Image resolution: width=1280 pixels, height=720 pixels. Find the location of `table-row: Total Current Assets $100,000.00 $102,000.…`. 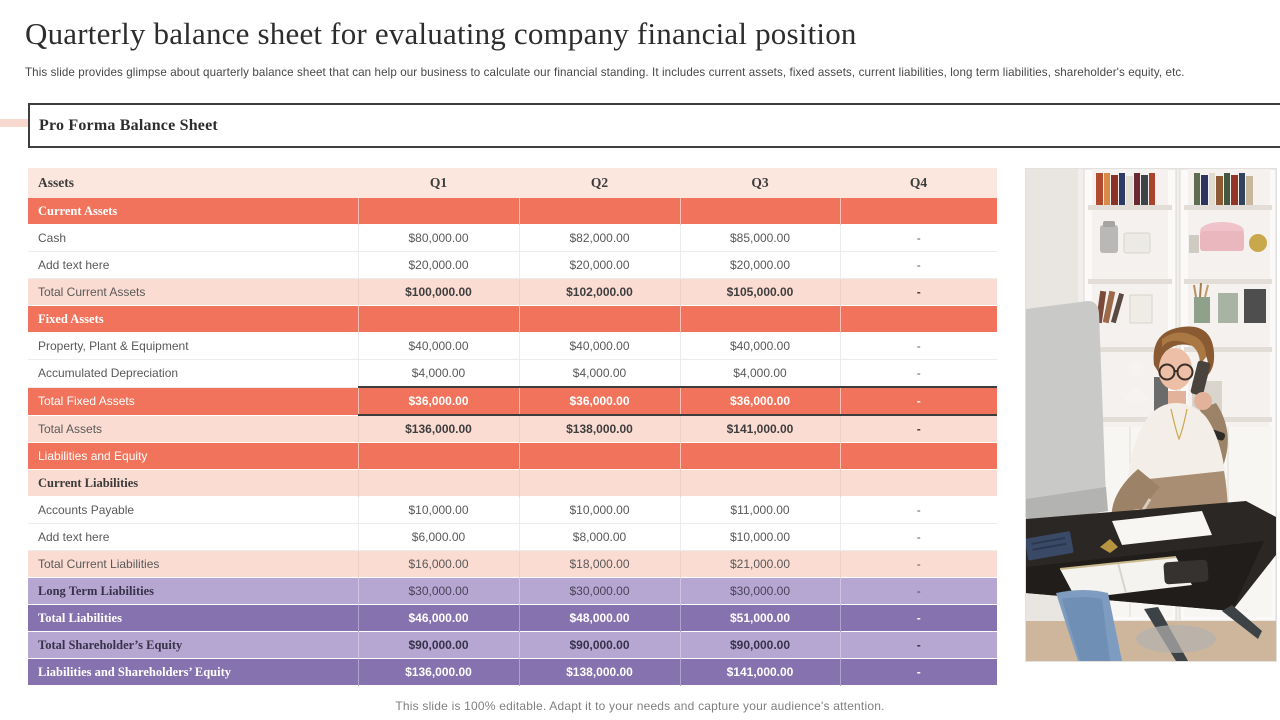

table-row: Total Current Assets $100,000.00 $102,000.… is located at coordinates (512, 292).